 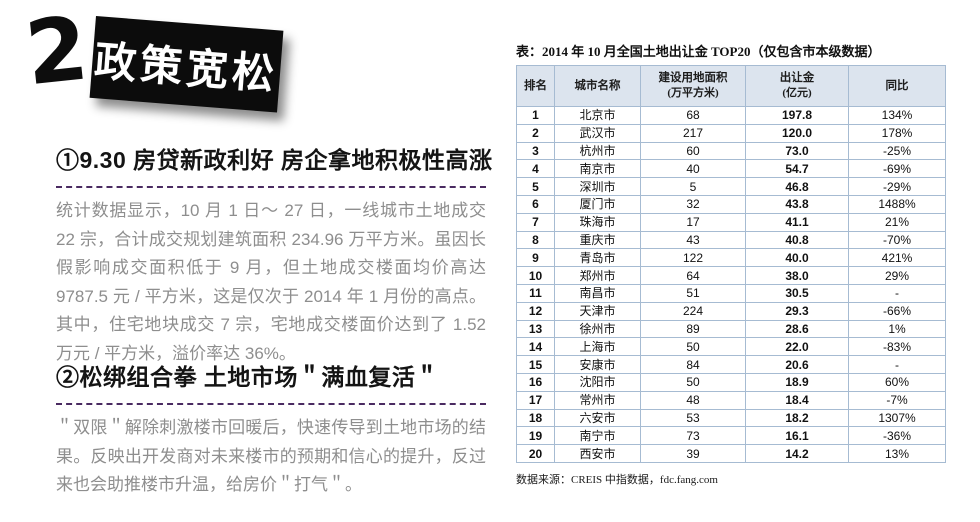 I want to click on table-row: 3 杭州市 60 73.0 -25%, so click(x=731, y=151).